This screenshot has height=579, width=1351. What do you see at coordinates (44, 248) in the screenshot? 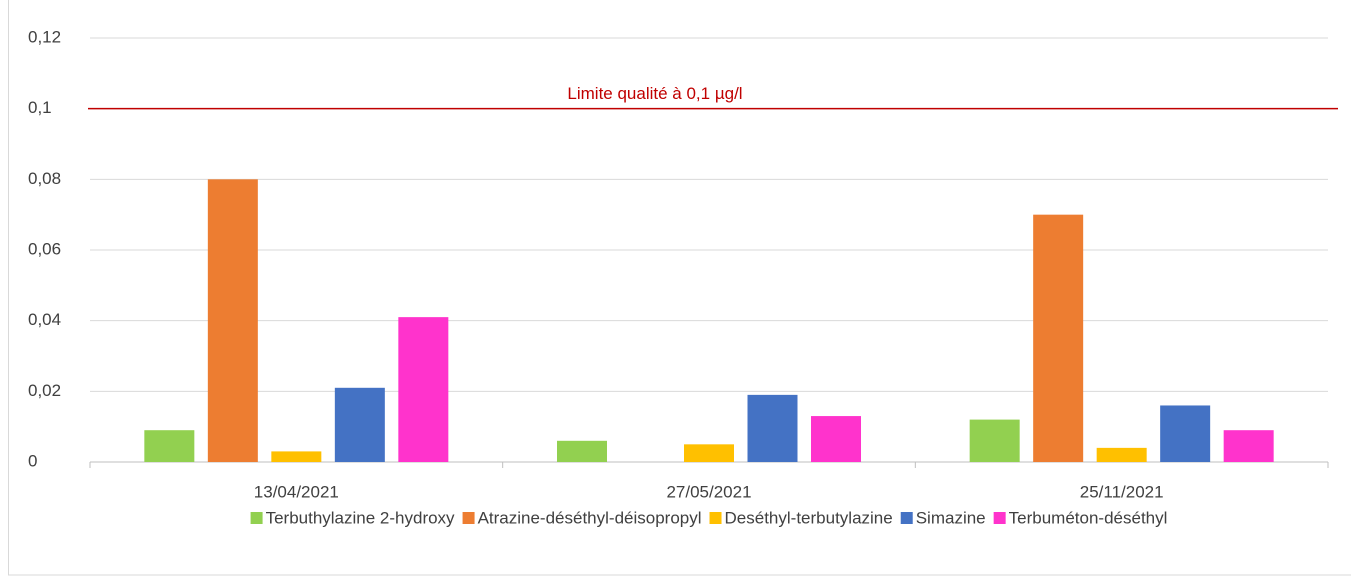
I see `y-tick-label: 0,06` at bounding box center [44, 248].